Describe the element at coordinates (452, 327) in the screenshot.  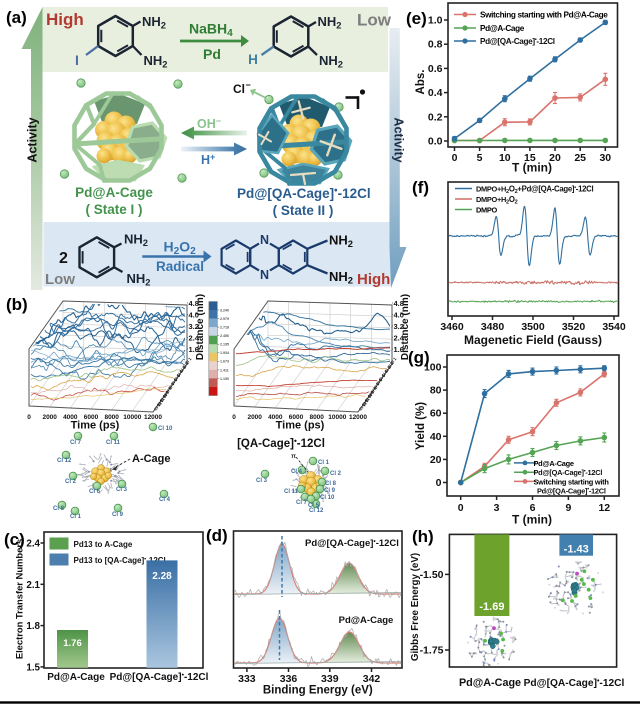
I see `svg-text: 3460` at that location.